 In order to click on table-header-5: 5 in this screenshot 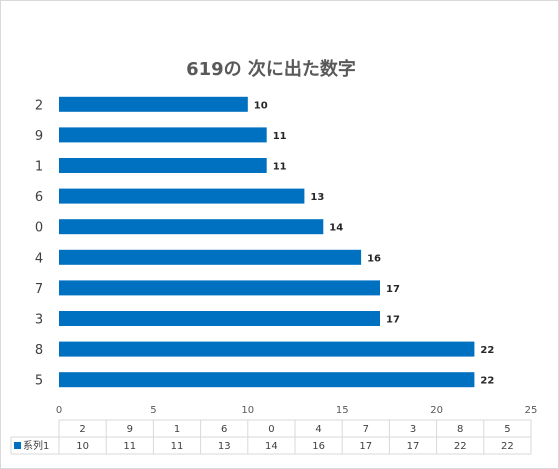, I will do `click(507, 429)`.